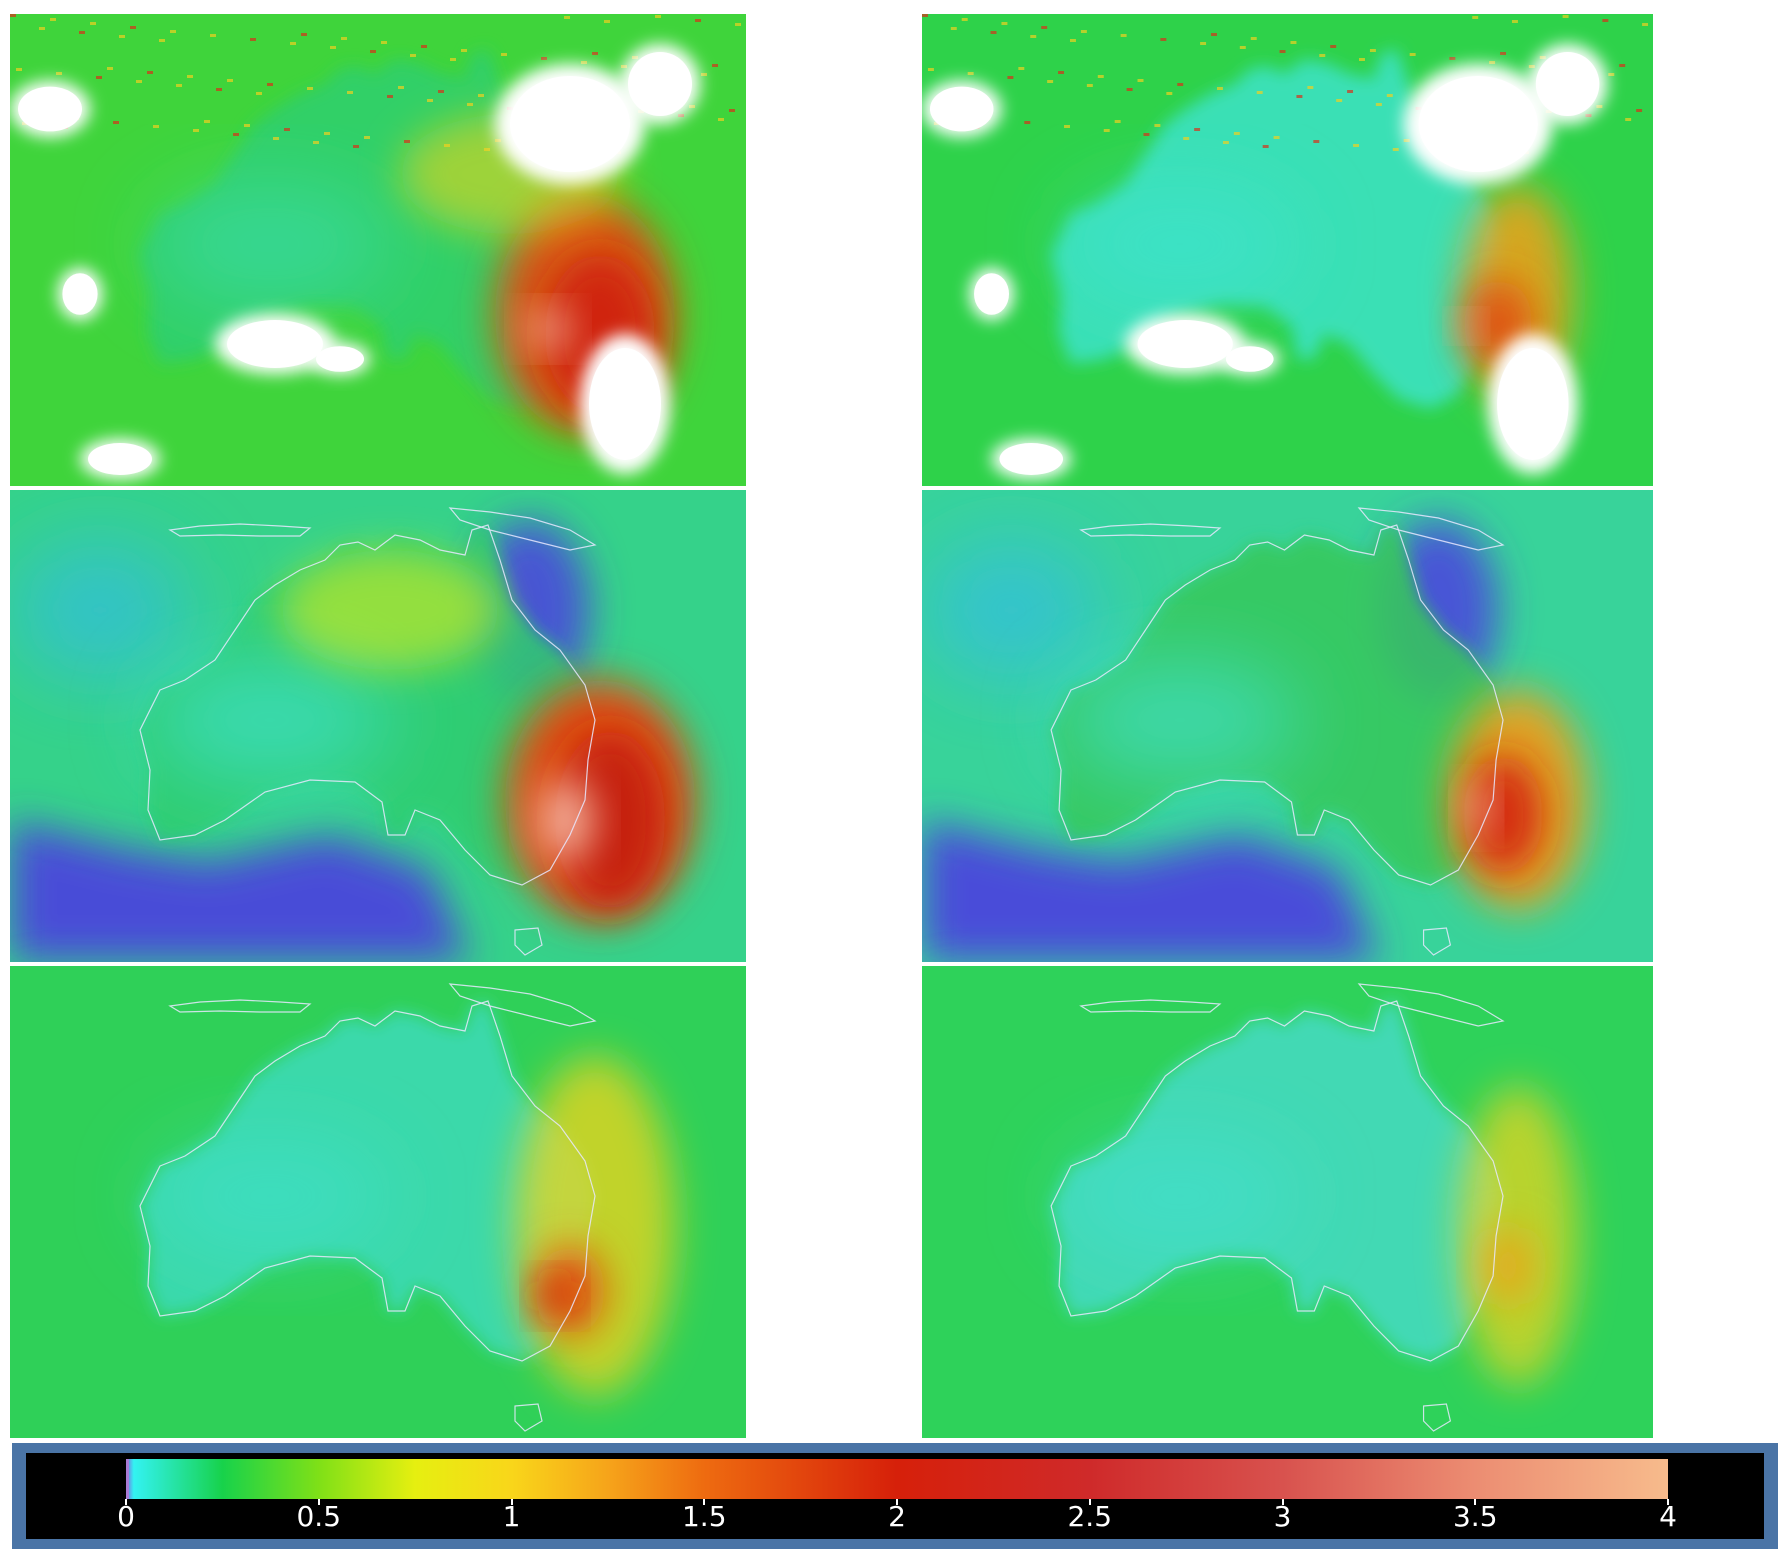 This screenshot has height=1555, width=1788. I want to click on colorbar-frame: 0 0.5 1 1.5 2 2.5 3 3.5 4, so click(895, 1496).